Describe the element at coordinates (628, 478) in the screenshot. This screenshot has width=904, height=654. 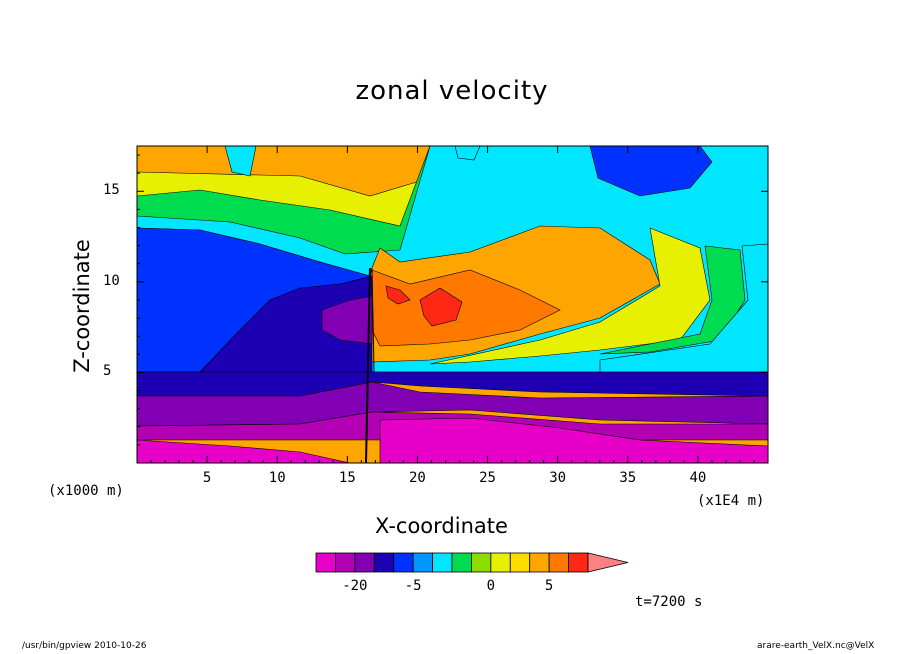
I see `x-tick-label: 35` at that location.